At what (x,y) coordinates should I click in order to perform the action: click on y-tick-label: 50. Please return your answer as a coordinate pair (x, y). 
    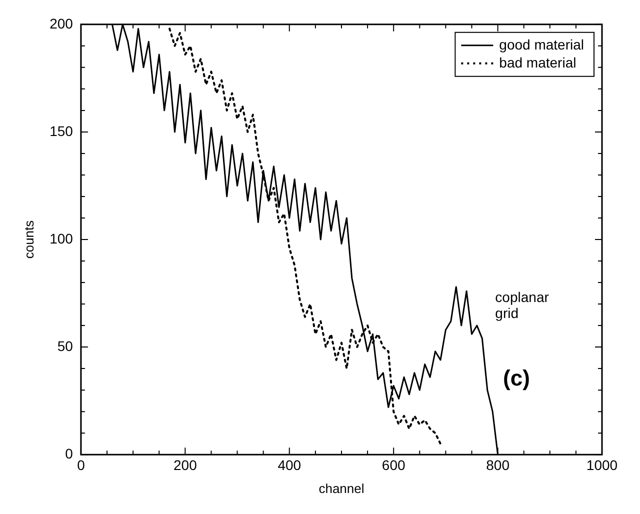
    Looking at the image, I should click on (65, 346).